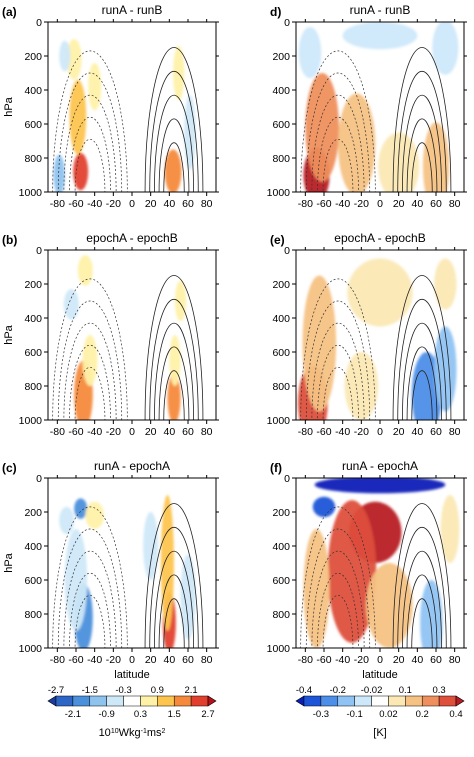  I want to click on x-axis-label: latitude, so click(131, 675).